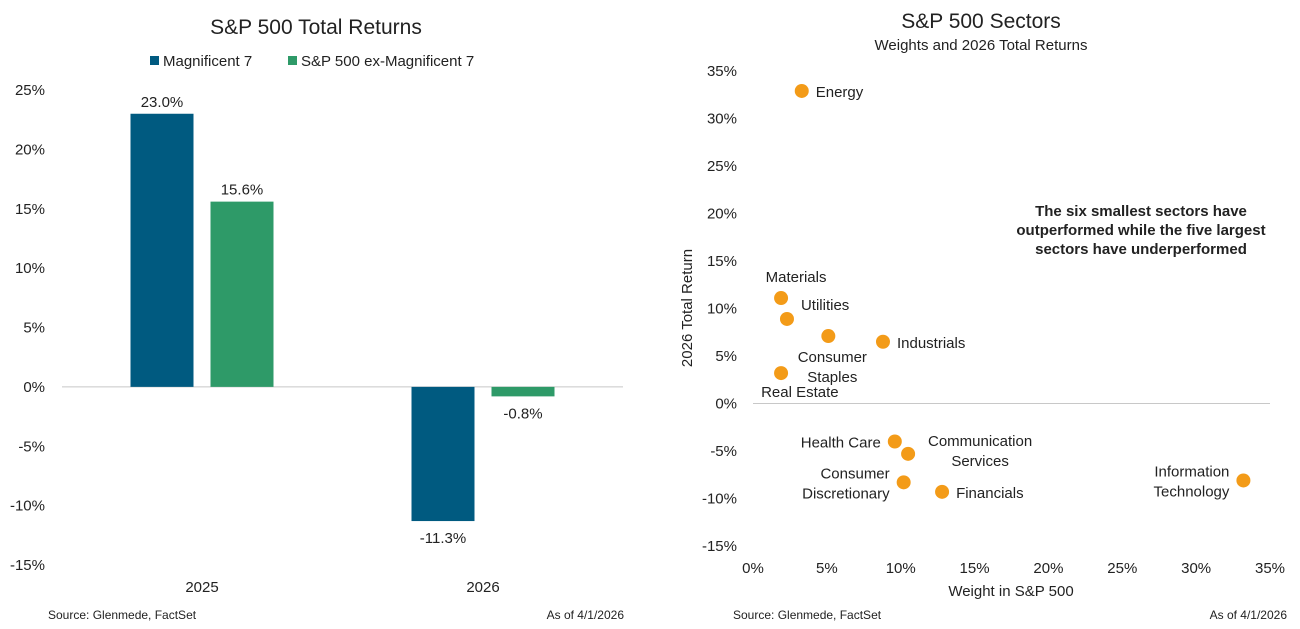 The height and width of the screenshot is (629, 1300). Describe the element at coordinates (30, 209) in the screenshot. I see `bar-y-tick-label: 15%` at that location.